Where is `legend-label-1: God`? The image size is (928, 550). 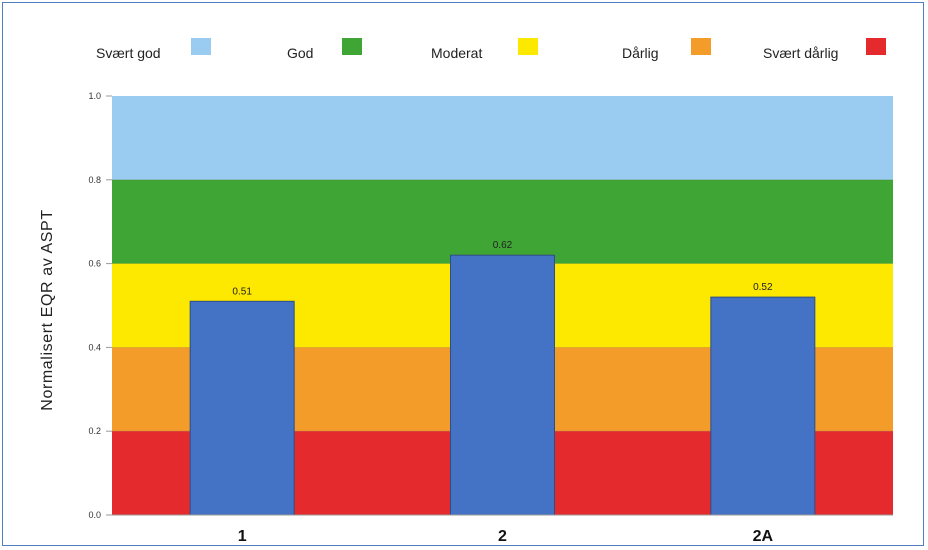 legend-label-1: God is located at coordinates (300, 53).